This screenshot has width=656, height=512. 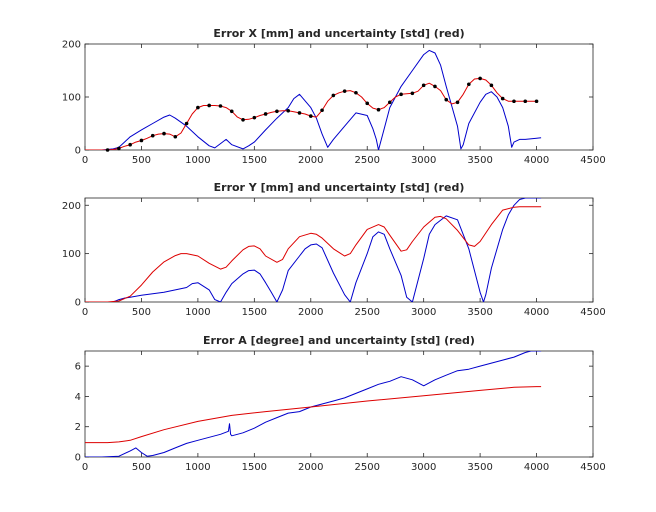 I want to click on chart-title: Error Y [mm] and uncertainty [std] (red), so click(x=339, y=187).